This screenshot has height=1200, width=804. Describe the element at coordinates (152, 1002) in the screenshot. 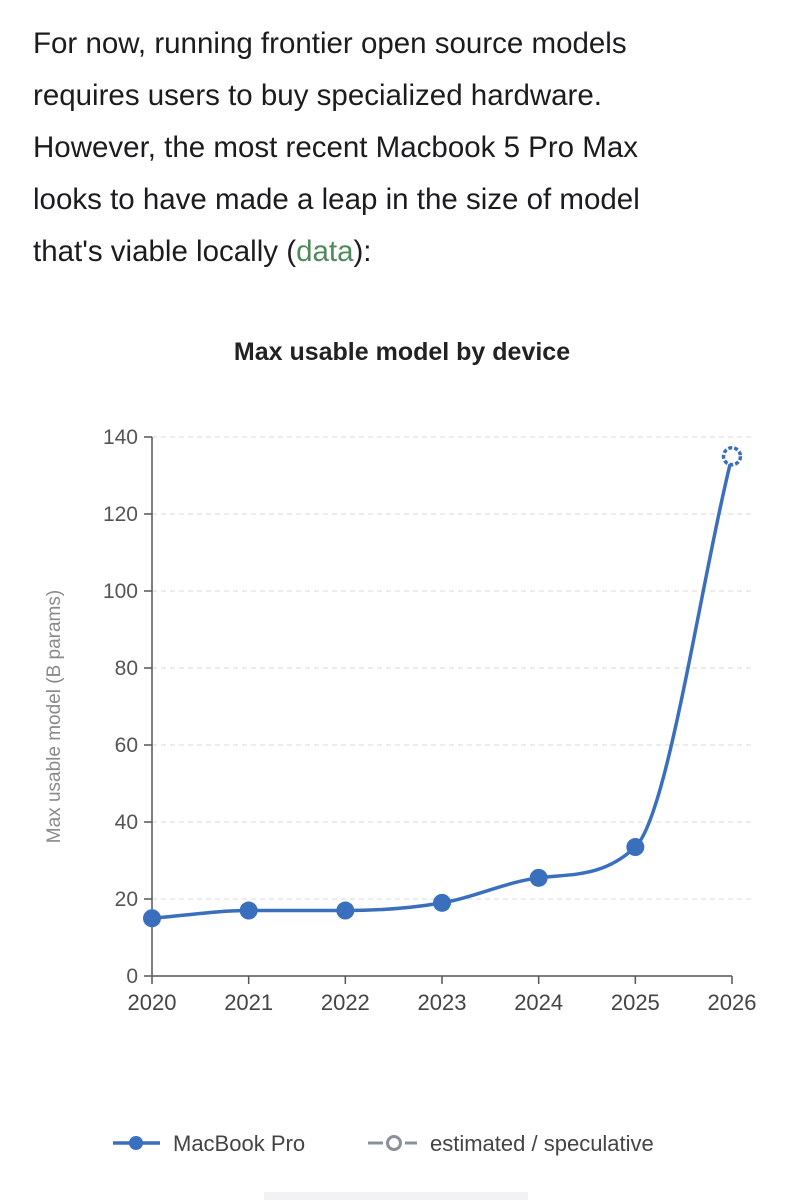

I see `x-tick-label: 2020` at that location.